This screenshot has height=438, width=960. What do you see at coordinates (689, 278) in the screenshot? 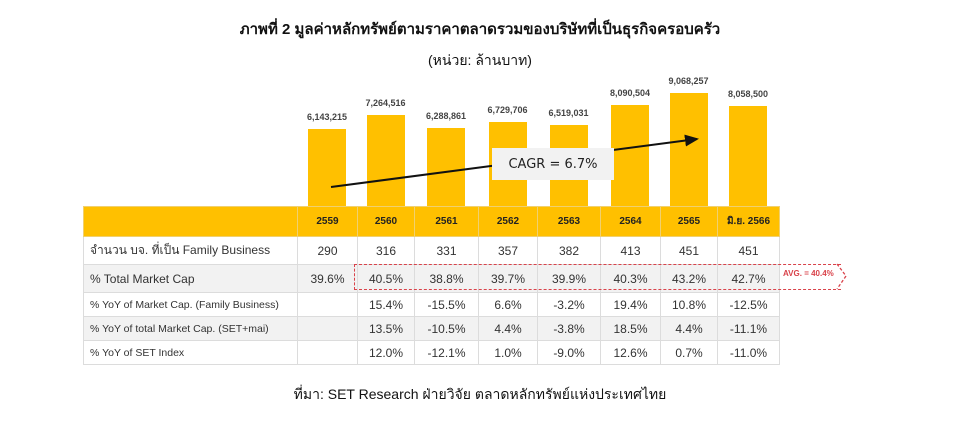
I see `table-cell: 43.2%` at bounding box center [689, 278].